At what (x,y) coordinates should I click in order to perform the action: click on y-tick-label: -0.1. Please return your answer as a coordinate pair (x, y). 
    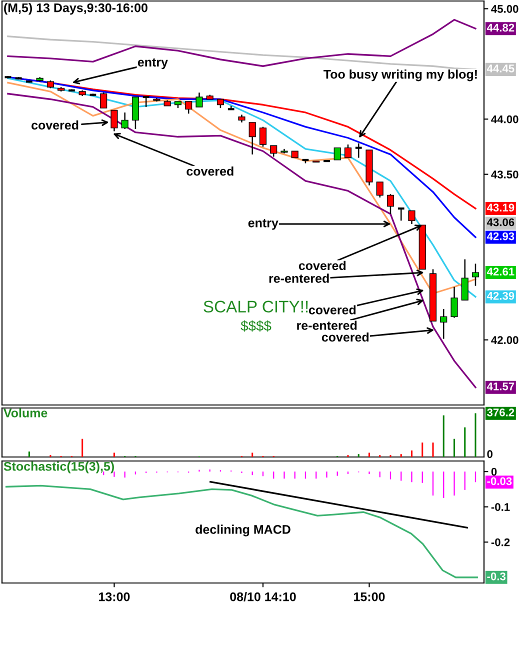
    Looking at the image, I should click on (500, 507).